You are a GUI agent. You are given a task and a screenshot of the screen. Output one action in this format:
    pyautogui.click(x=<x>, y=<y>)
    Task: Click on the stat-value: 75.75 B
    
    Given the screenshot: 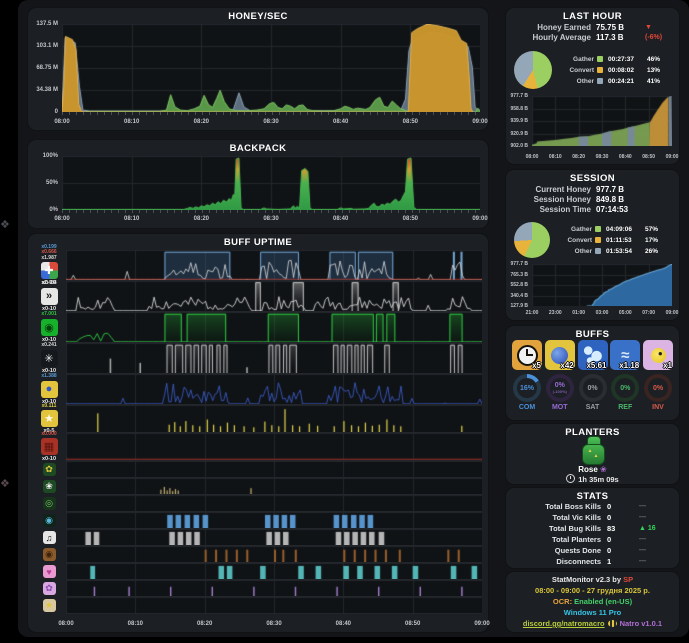 What is the action you would take?
    pyautogui.click(x=610, y=27)
    